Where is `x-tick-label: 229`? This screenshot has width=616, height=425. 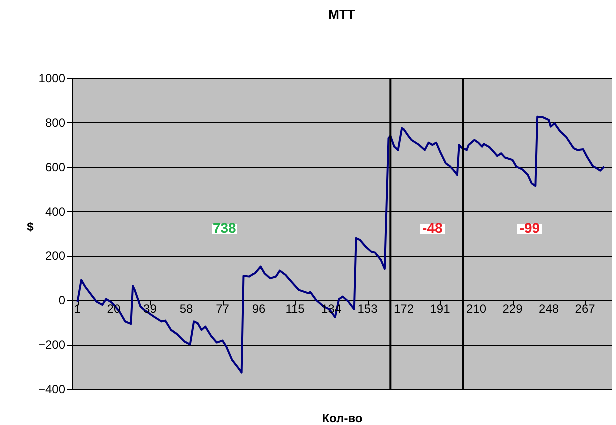
x-tick-label: 229 is located at coordinates (513, 309).